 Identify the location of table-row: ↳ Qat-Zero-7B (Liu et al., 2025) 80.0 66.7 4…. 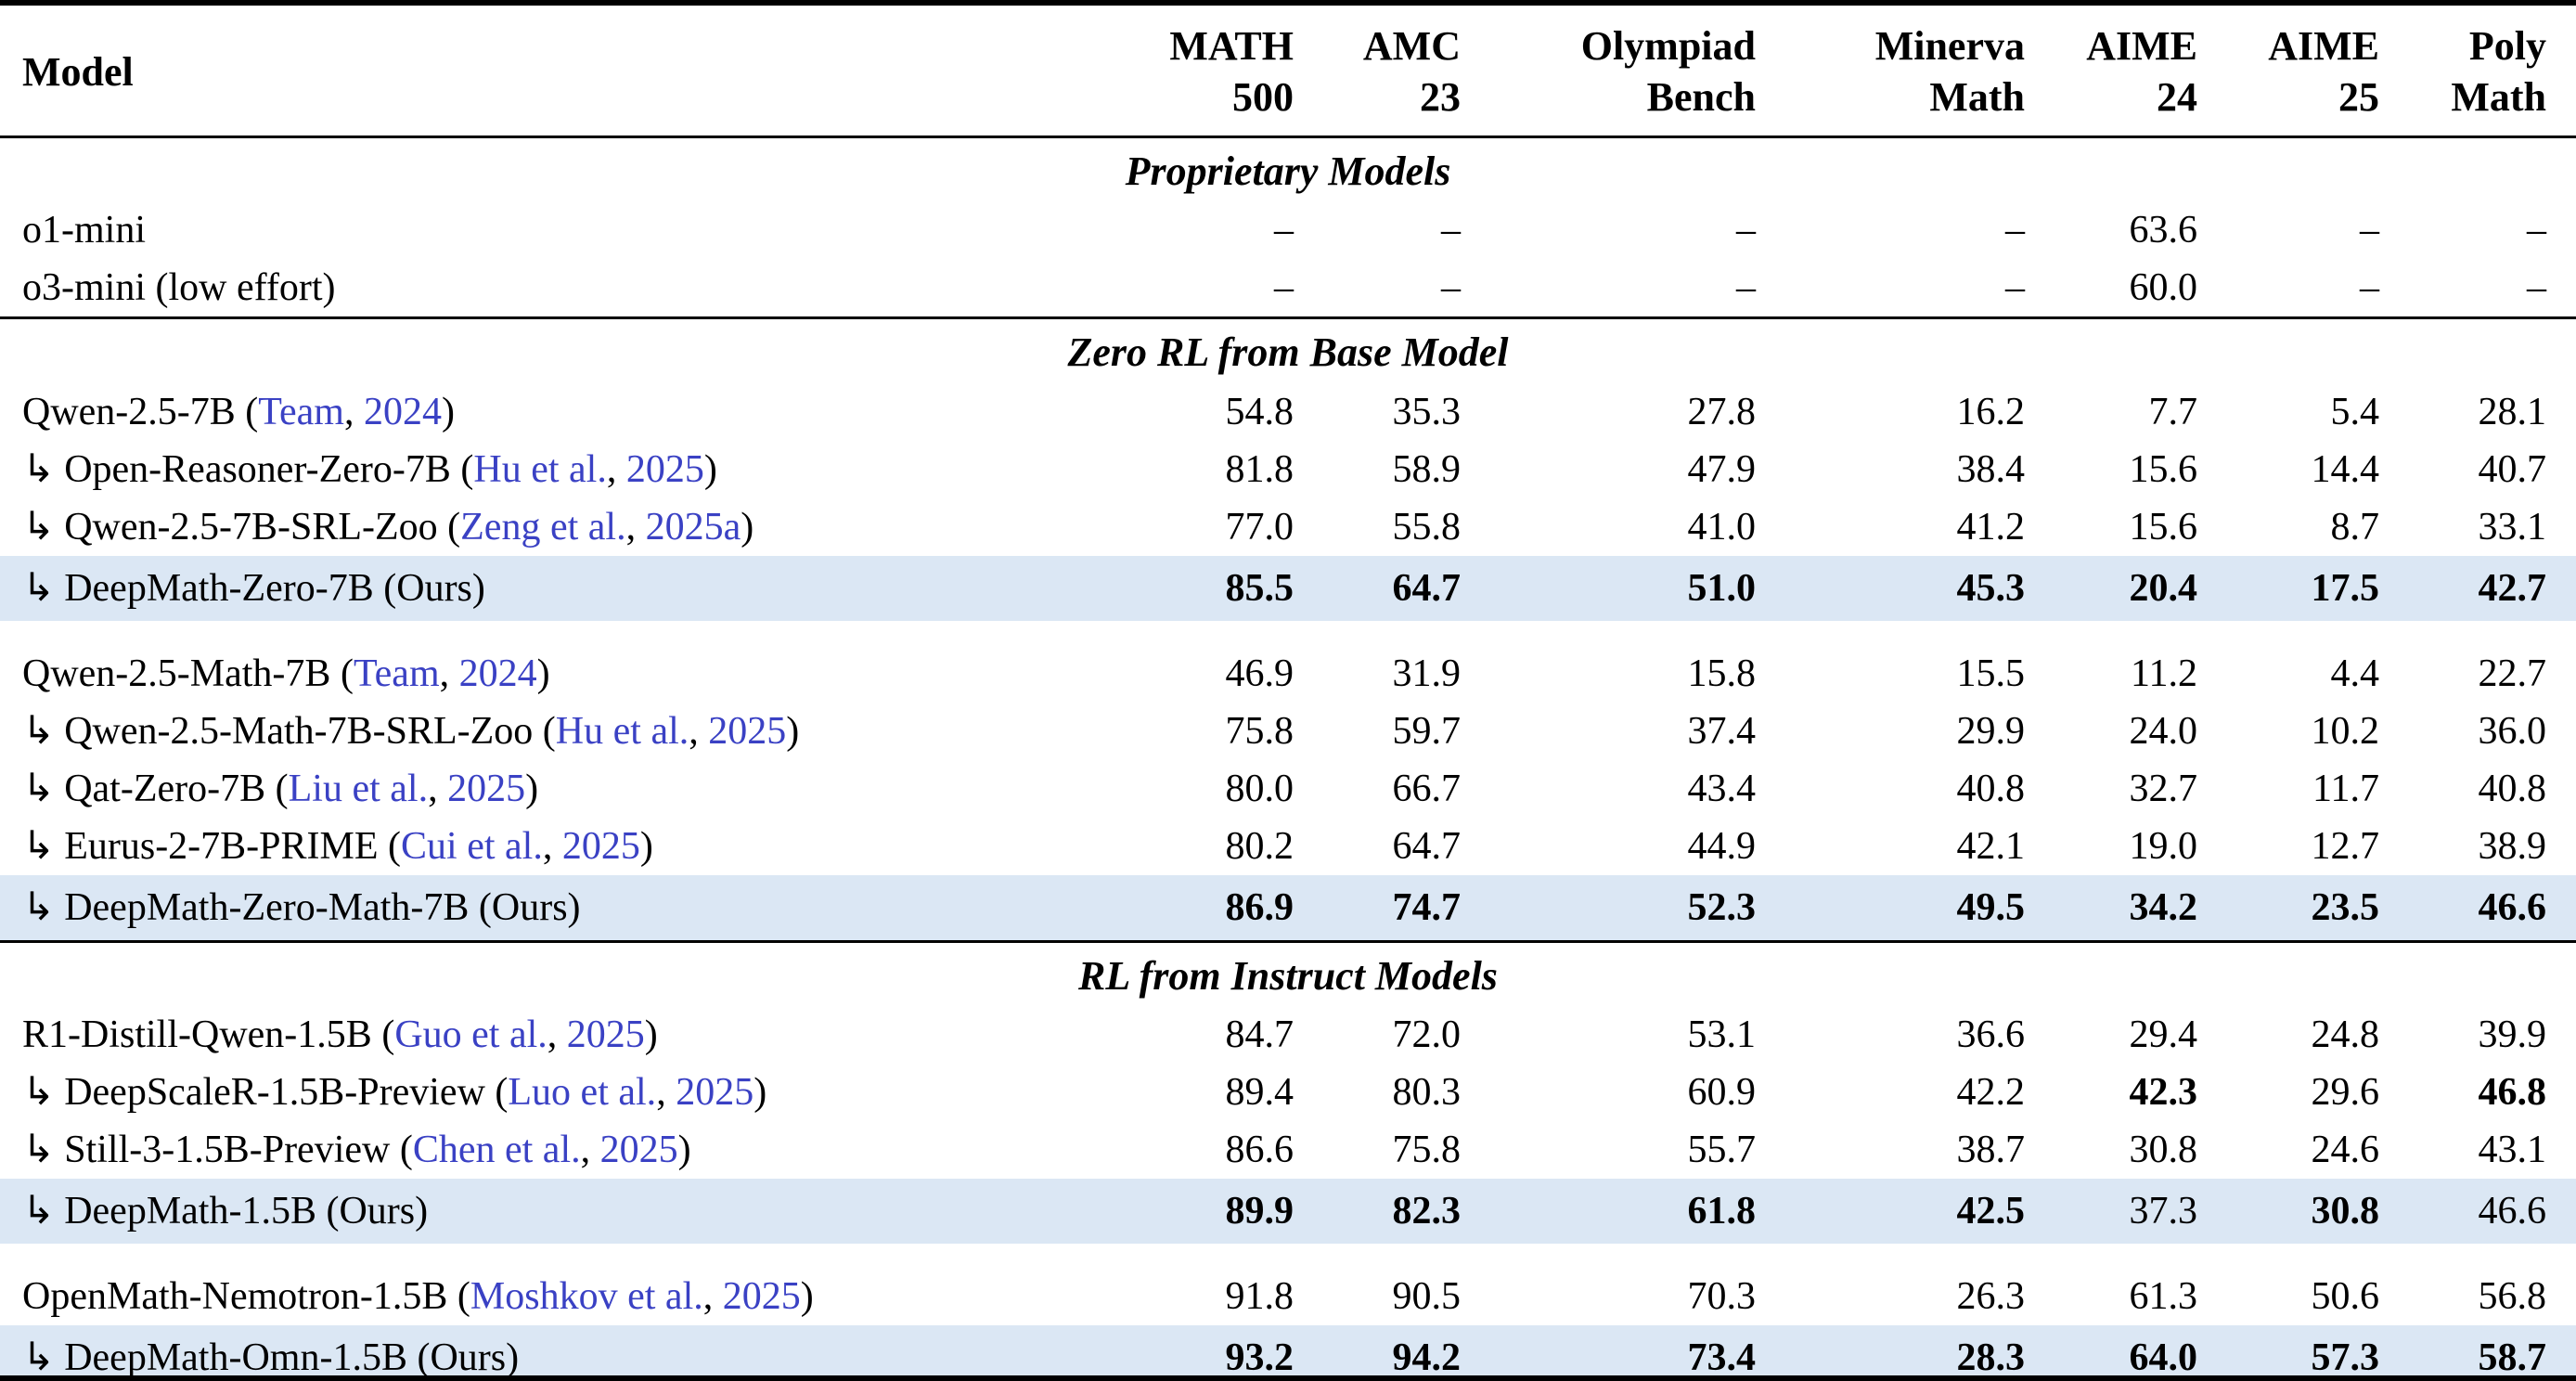
(1288, 789).